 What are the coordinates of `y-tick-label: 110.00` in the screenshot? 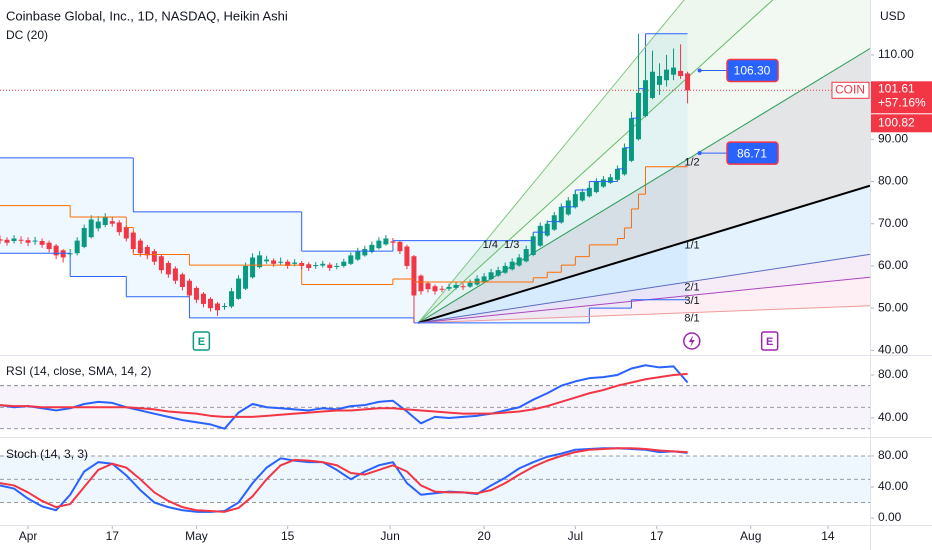 It's located at (896, 54).